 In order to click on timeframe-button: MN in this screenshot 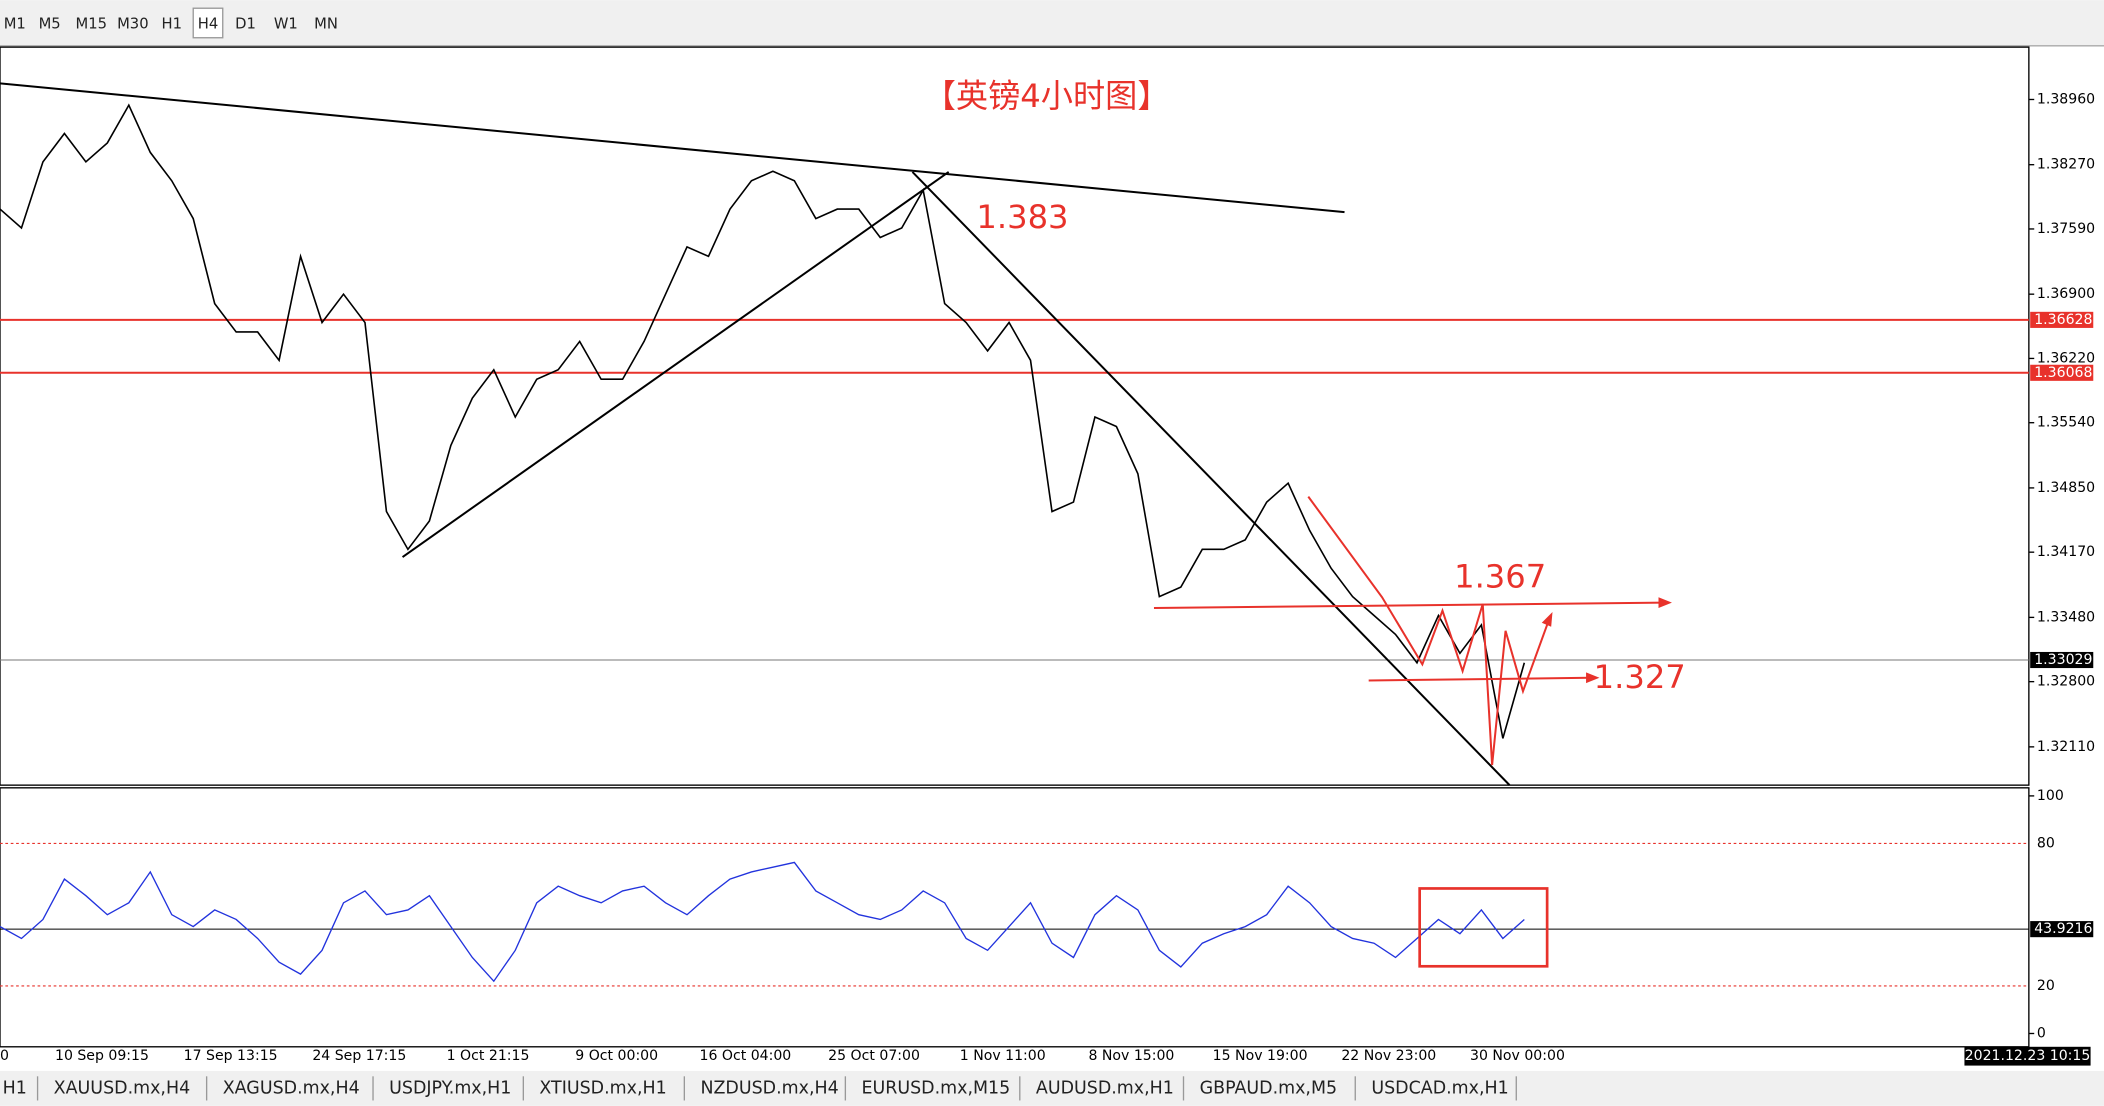, I will do `click(326, 23)`.